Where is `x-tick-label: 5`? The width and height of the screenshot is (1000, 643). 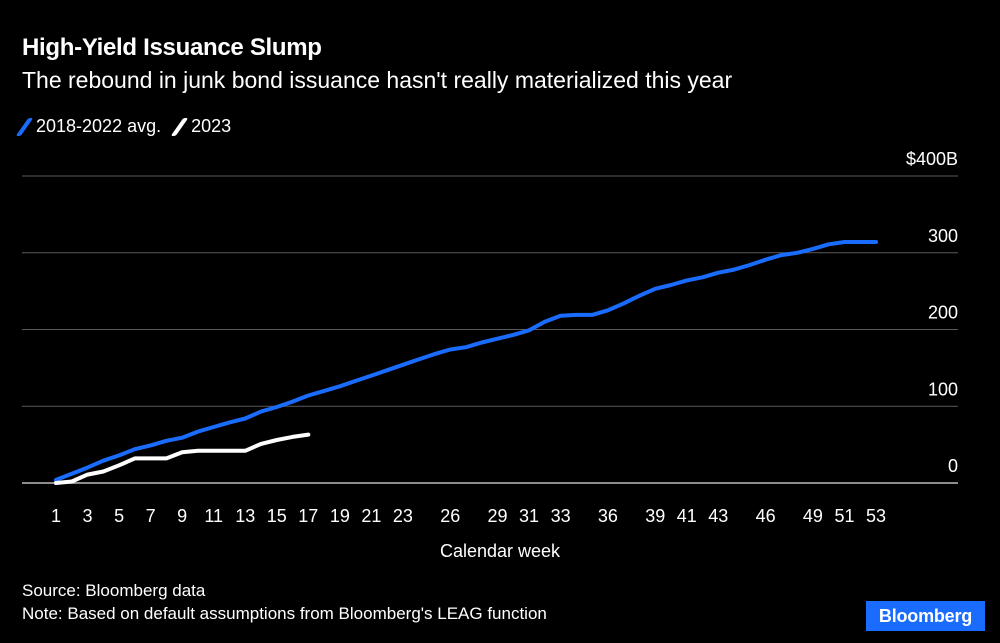
x-tick-label: 5 is located at coordinates (119, 516).